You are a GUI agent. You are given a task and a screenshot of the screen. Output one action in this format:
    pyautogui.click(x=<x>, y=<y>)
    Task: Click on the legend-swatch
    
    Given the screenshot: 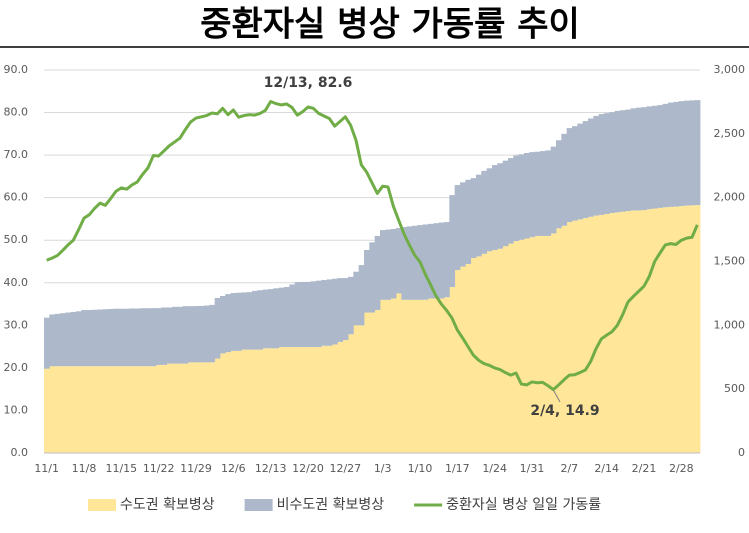 What is the action you would take?
    pyautogui.click(x=258, y=505)
    